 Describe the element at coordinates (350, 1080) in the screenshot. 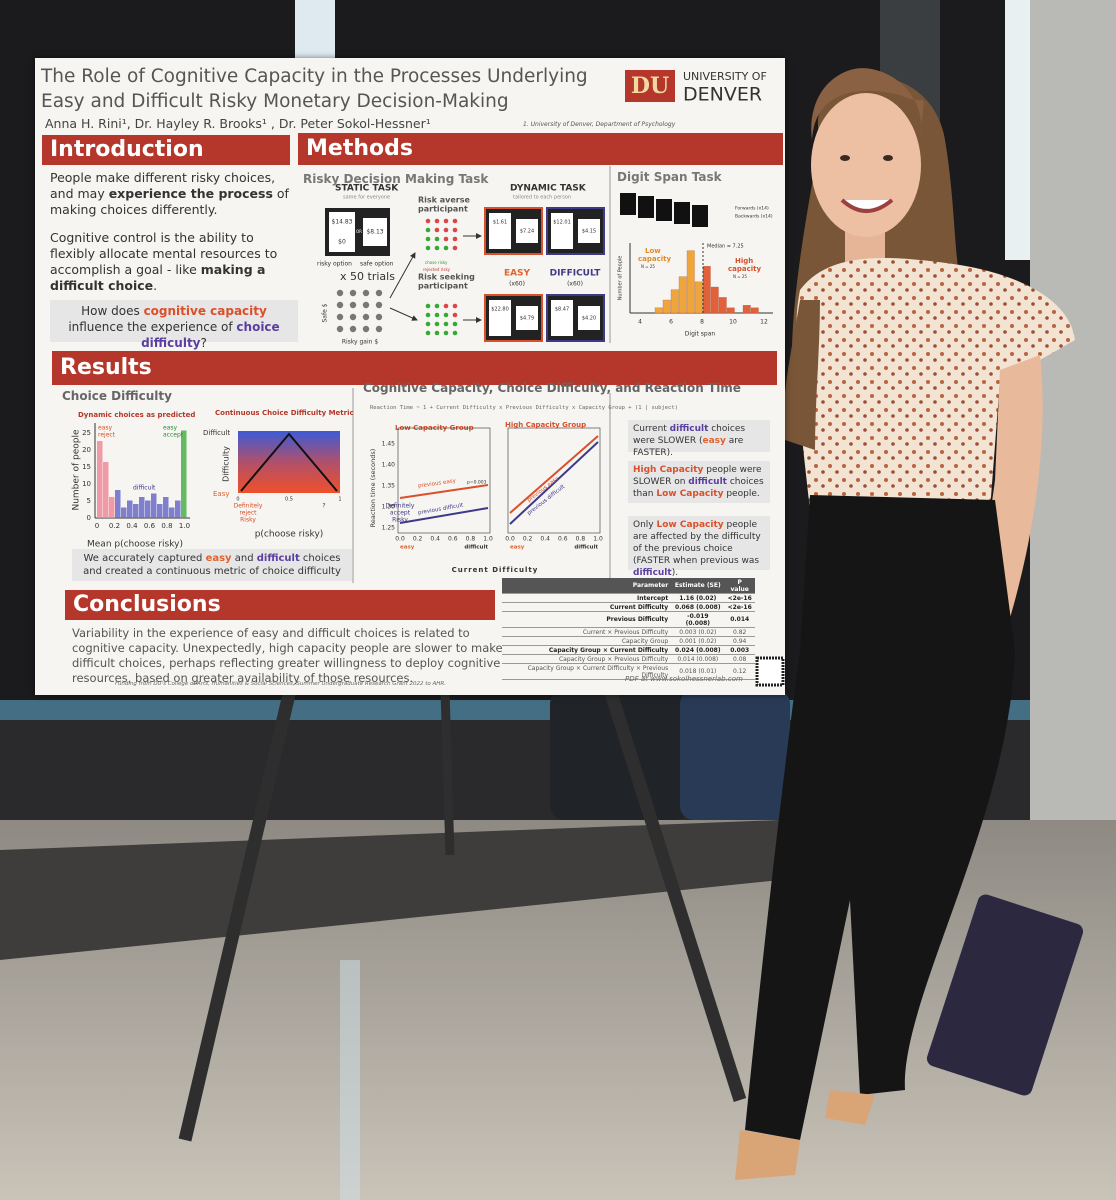

I see `light-reflection` at that location.